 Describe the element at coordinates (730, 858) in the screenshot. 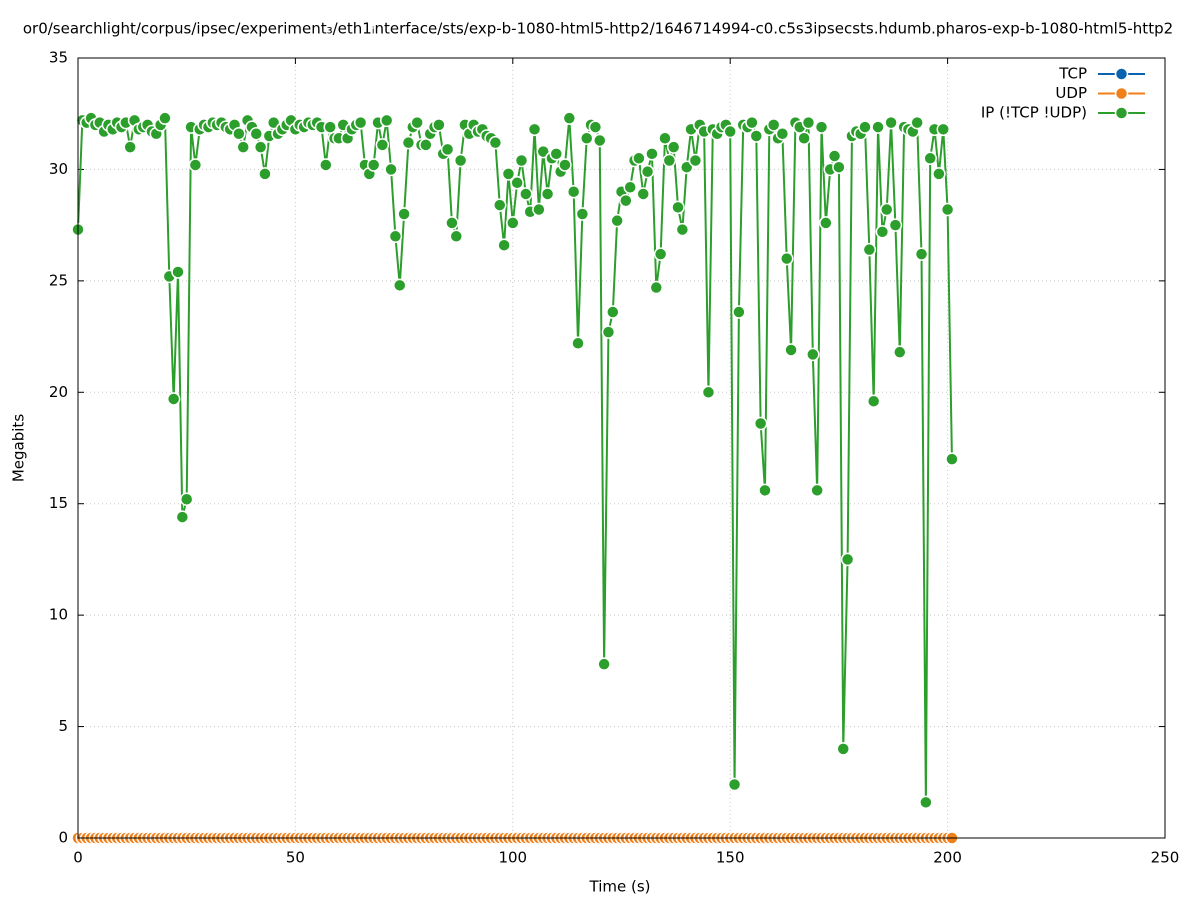

I see `x-tick-label: 150` at that location.